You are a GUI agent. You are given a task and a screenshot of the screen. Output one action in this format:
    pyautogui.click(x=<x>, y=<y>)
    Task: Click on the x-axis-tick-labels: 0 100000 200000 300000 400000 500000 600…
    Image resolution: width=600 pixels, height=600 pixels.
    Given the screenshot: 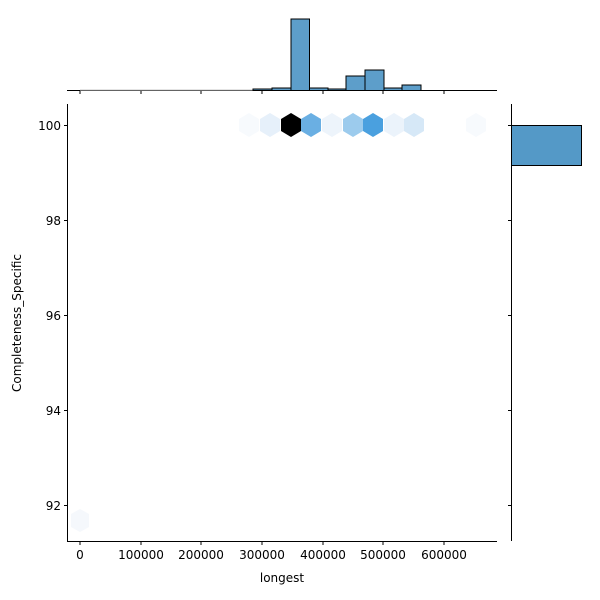 What is the action you would take?
    pyautogui.click(x=271, y=555)
    